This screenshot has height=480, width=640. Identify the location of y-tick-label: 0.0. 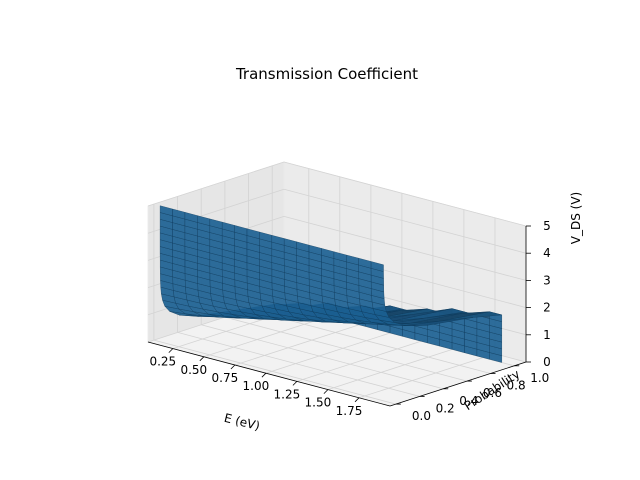
(421, 416).